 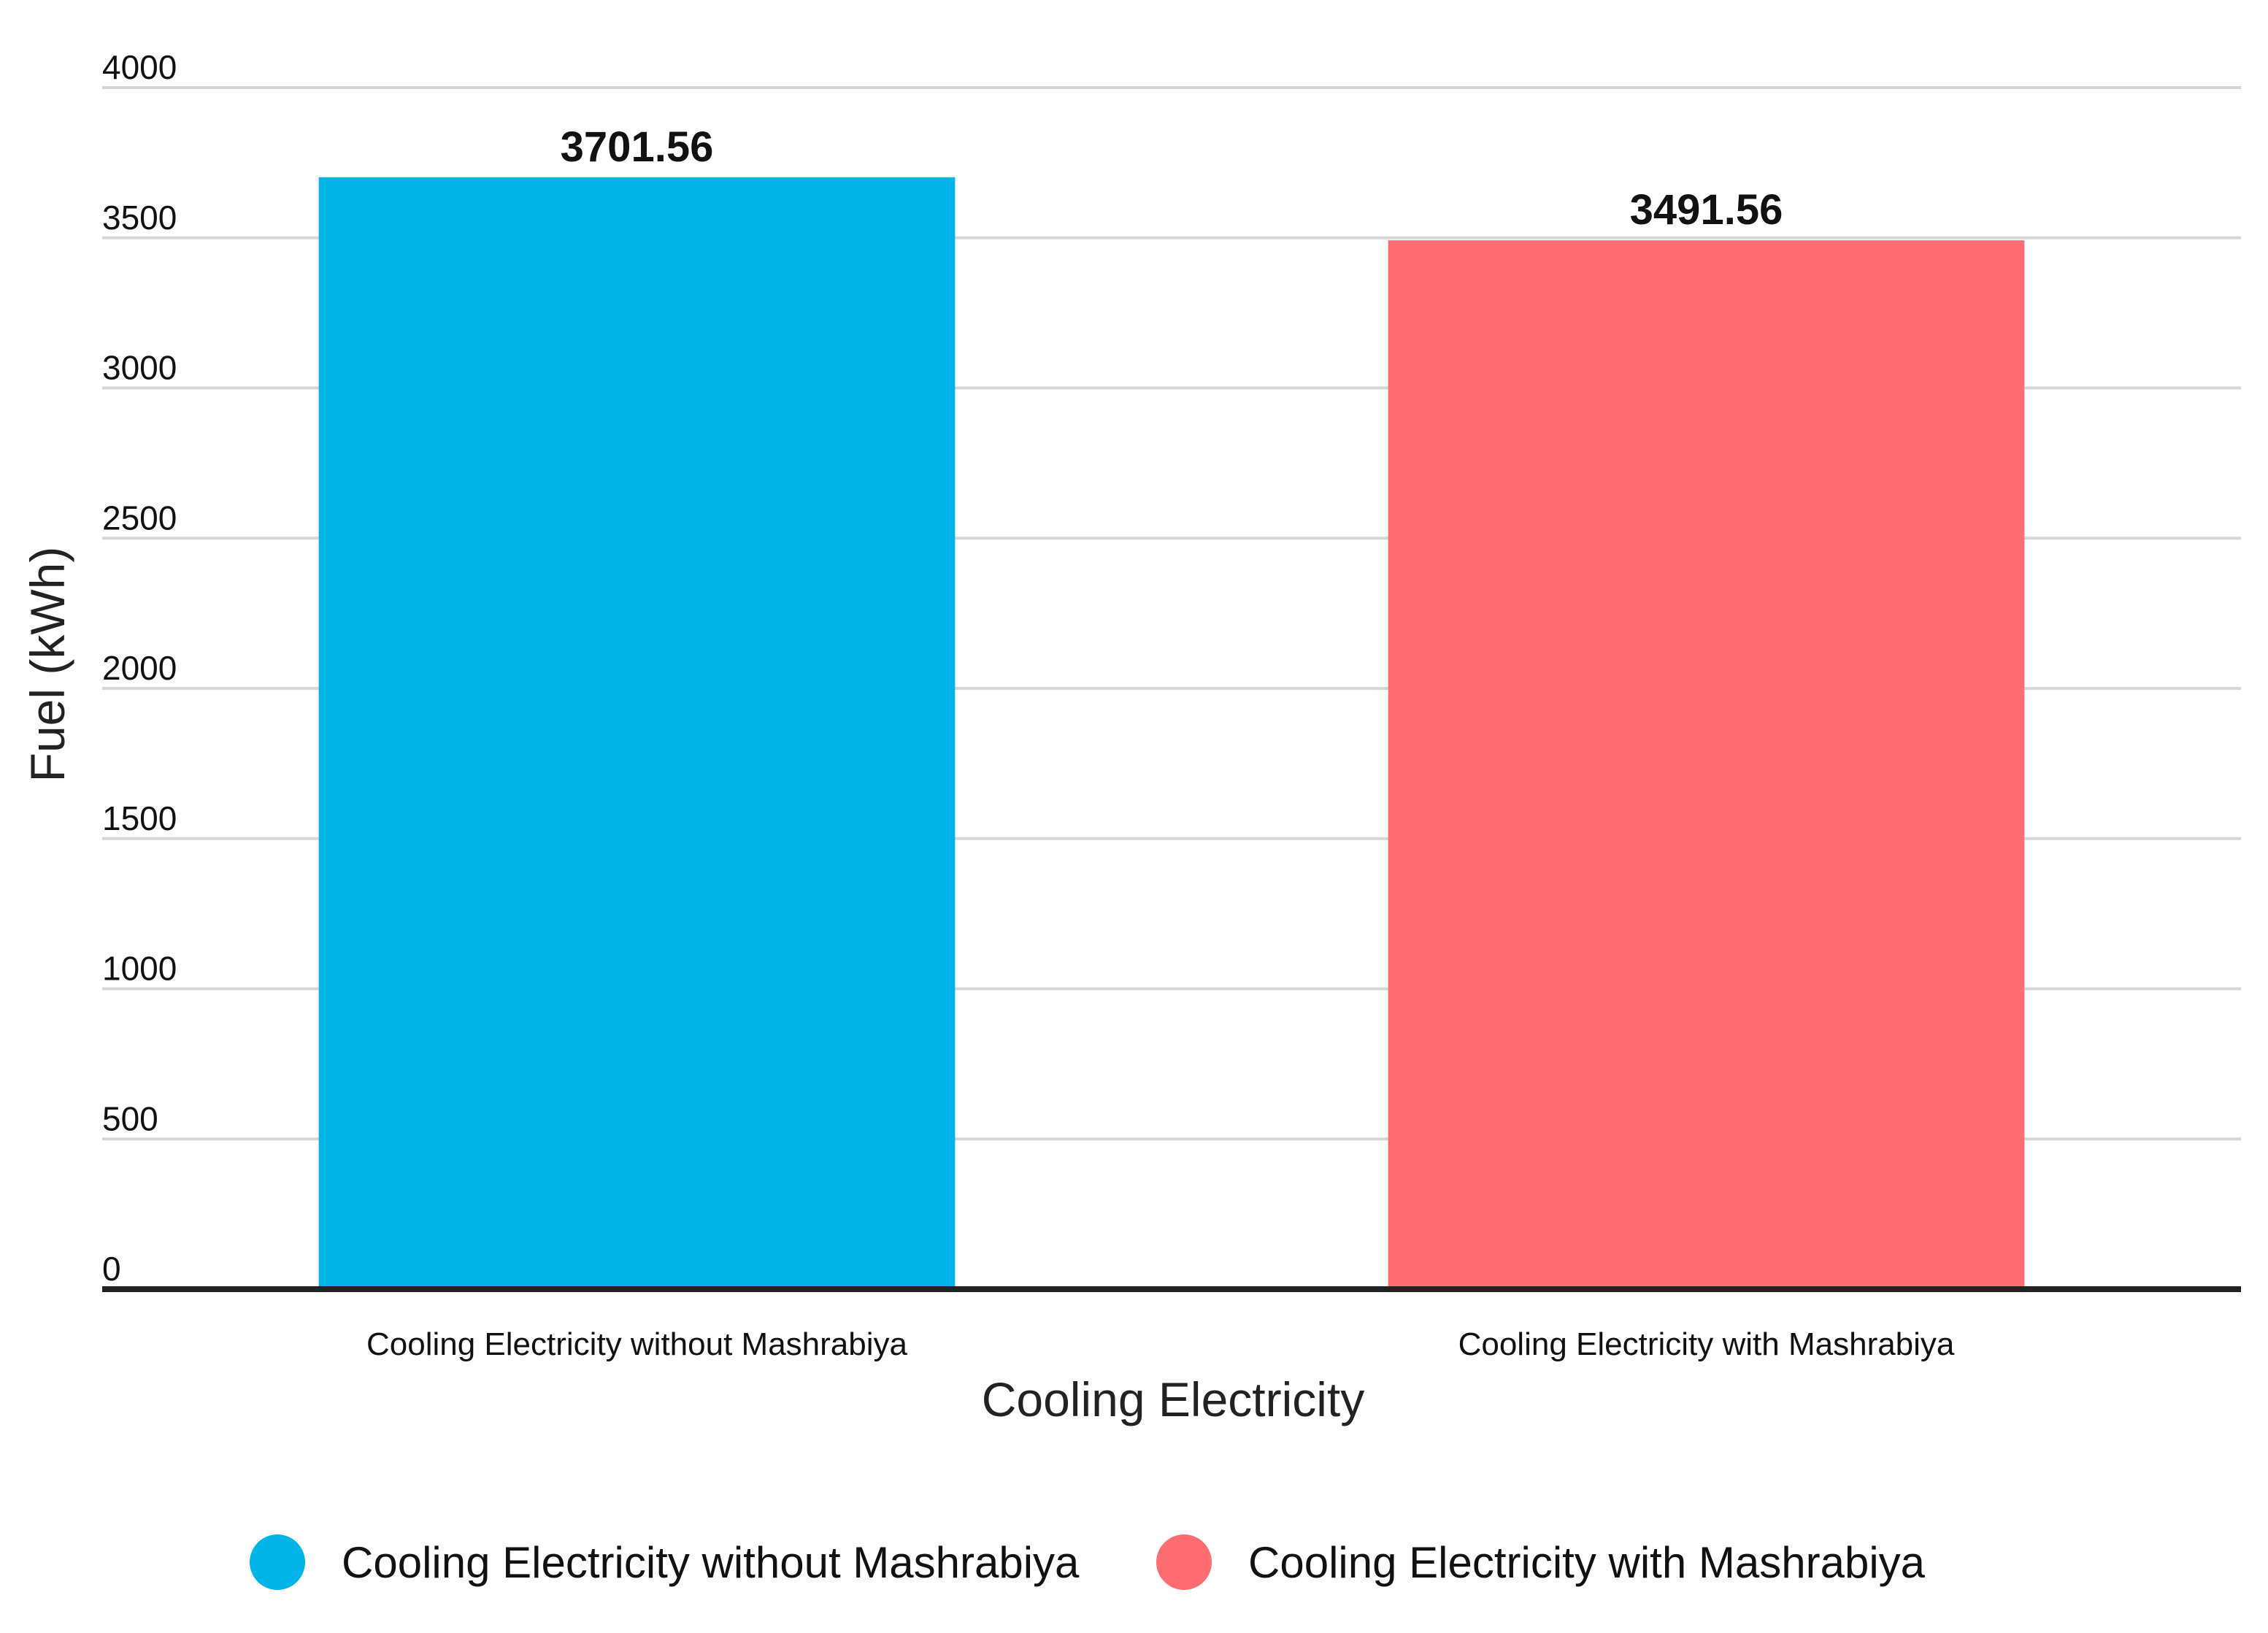 What do you see at coordinates (111, 1269) in the screenshot?
I see `y-tick-label: 0` at bounding box center [111, 1269].